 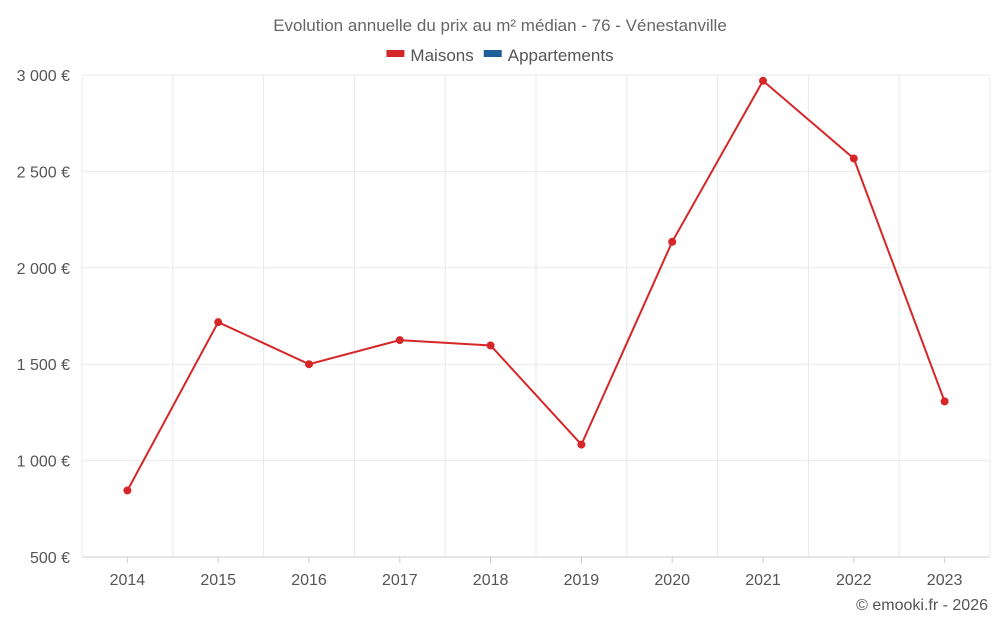 I want to click on legend-item-maisons: Maisons, so click(x=430, y=55).